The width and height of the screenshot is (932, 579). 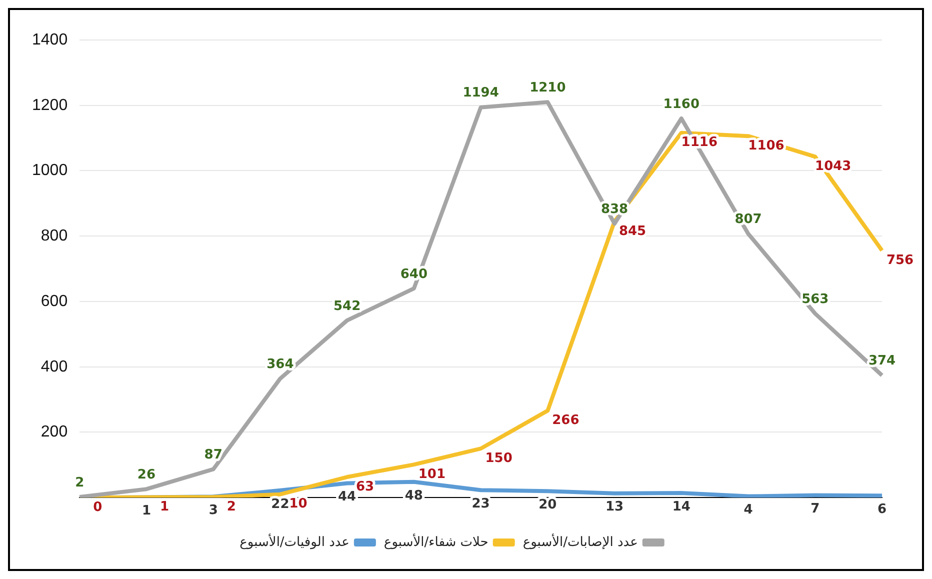 I want to click on data-label: 1210, so click(x=548, y=88).